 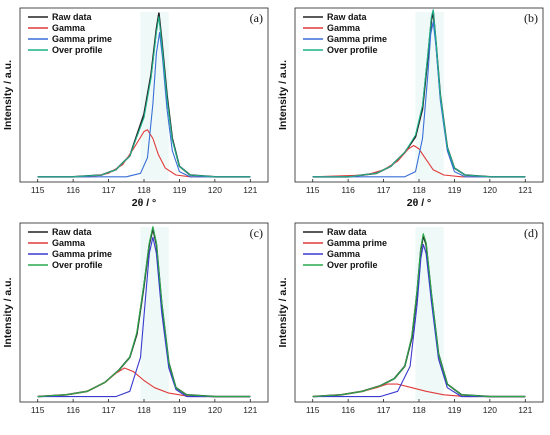 What do you see at coordinates (256, 233) in the screenshot?
I see `panel-label: (c)` at bounding box center [256, 233].